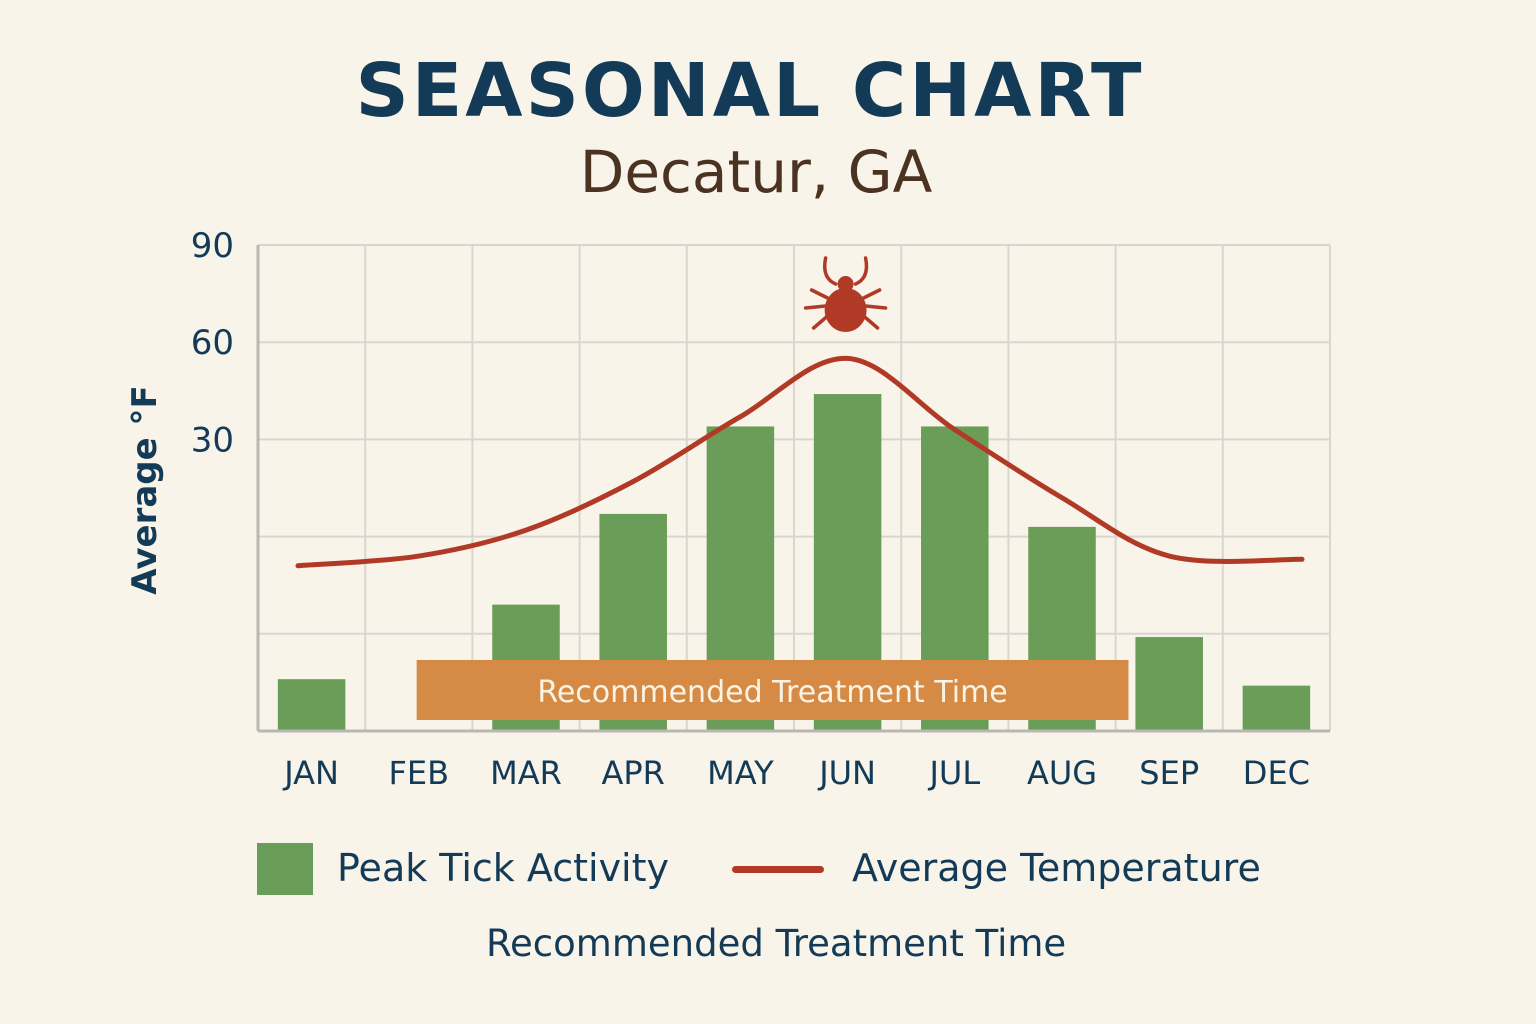 The height and width of the screenshot is (1024, 1536). Describe the element at coordinates (1062, 773) in the screenshot. I see `x-tick-label: AUG` at that location.